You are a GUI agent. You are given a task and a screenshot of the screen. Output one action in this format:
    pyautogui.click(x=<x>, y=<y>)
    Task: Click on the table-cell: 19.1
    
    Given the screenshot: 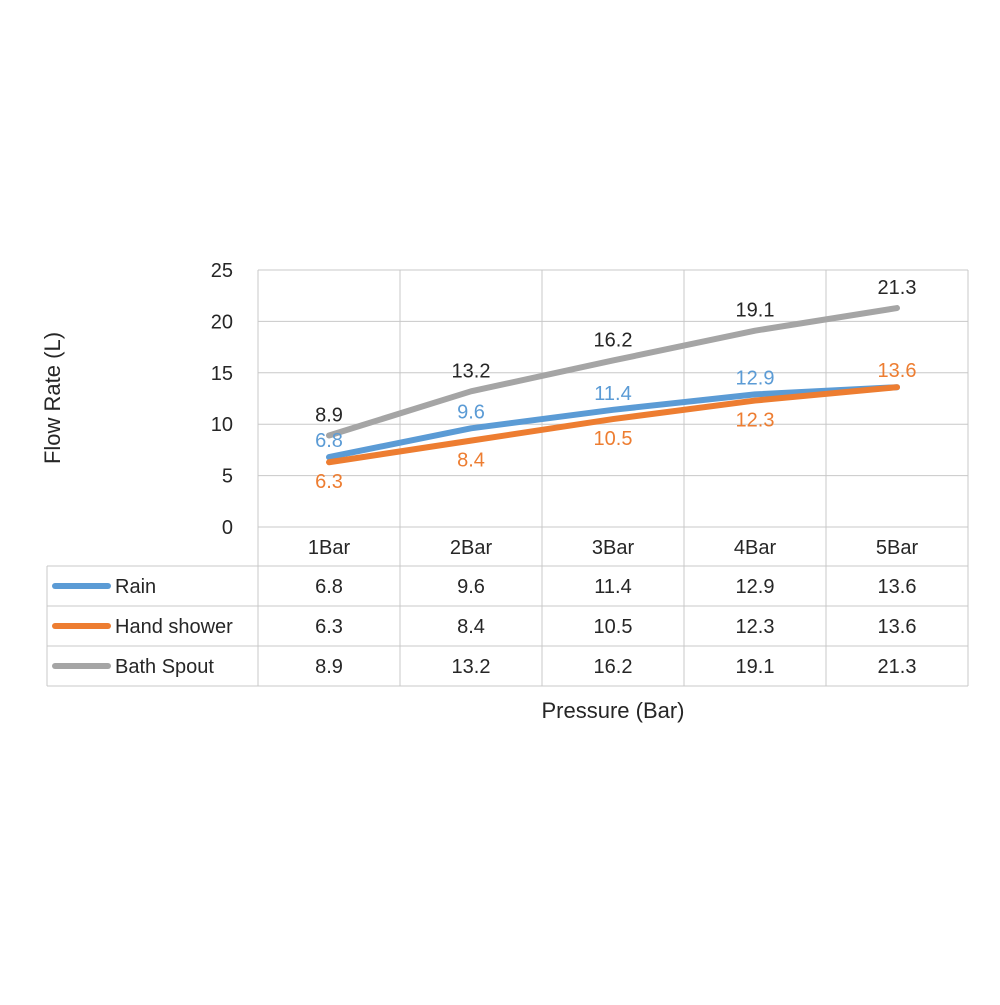 What is the action you would take?
    pyautogui.click(x=755, y=667)
    